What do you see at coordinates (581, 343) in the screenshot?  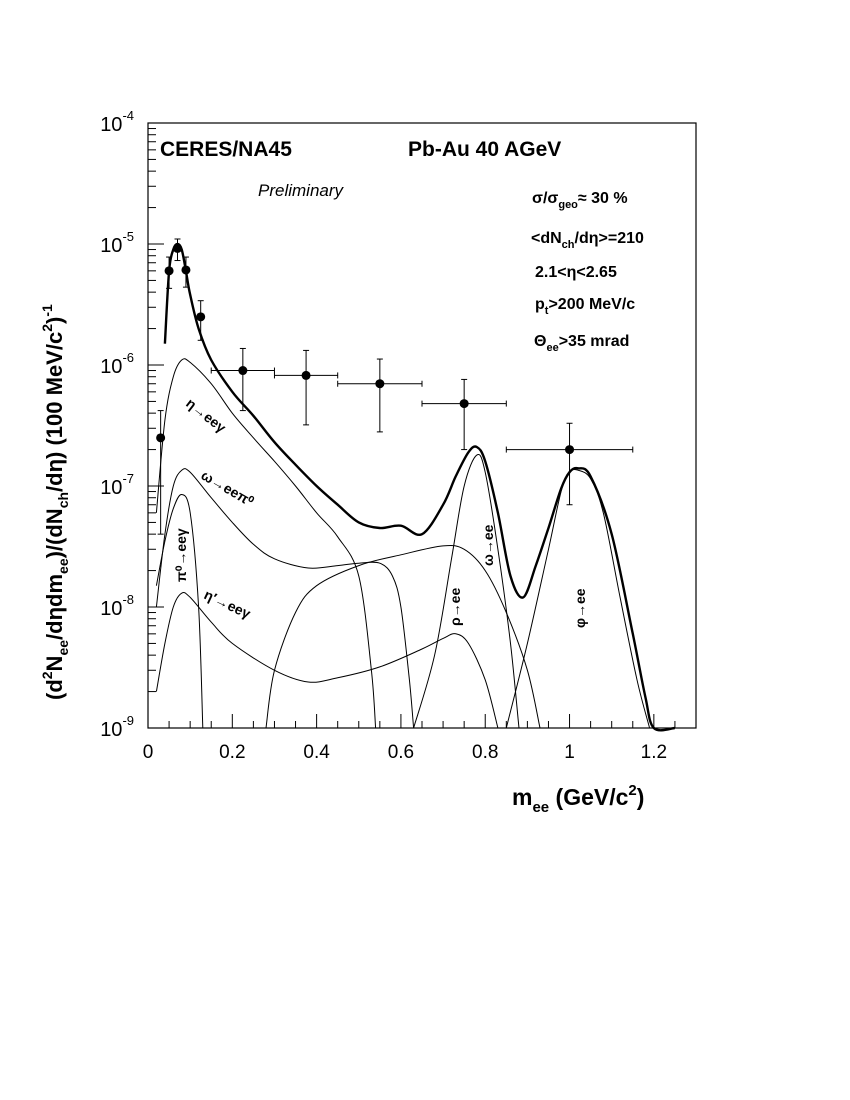 I see `opening-angle-condition: Θee>35 mrad` at bounding box center [581, 343].